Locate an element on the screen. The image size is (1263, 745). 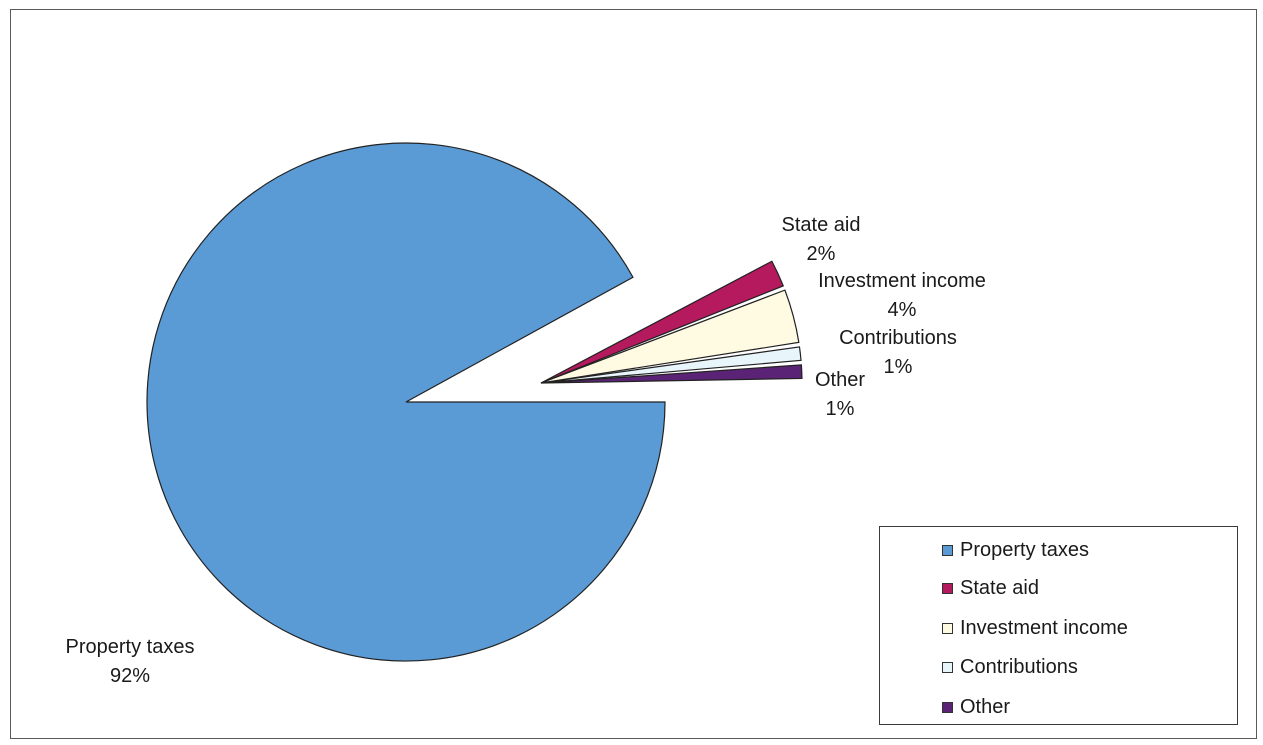
legend-label-state-aid: State aid is located at coordinates (999, 587).